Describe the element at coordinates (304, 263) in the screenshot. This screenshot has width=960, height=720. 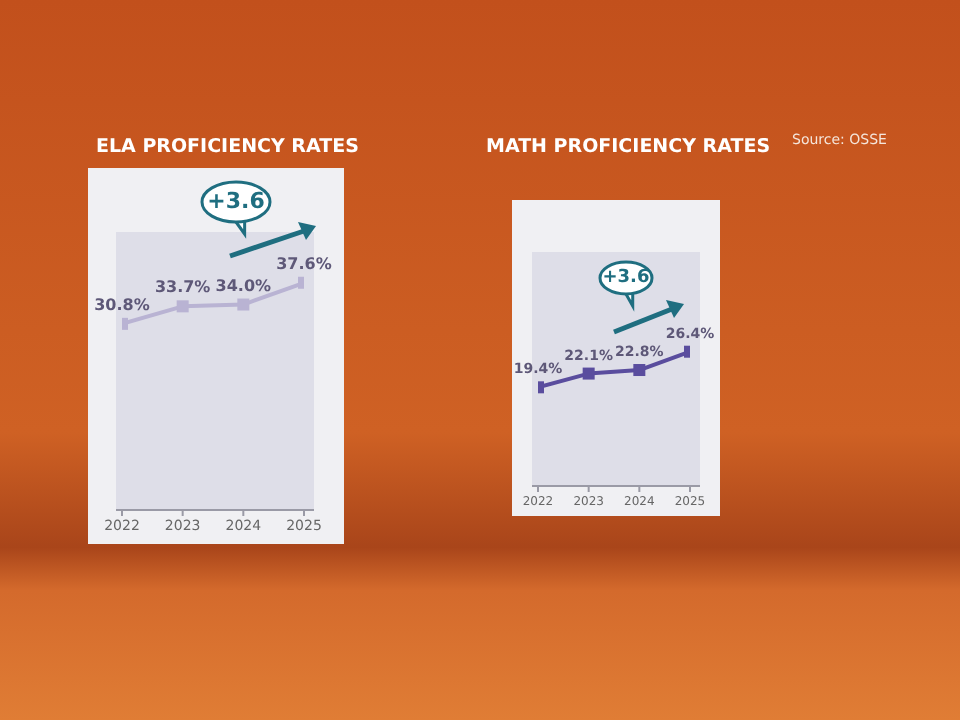
I see `data-label: 37.6%` at that location.